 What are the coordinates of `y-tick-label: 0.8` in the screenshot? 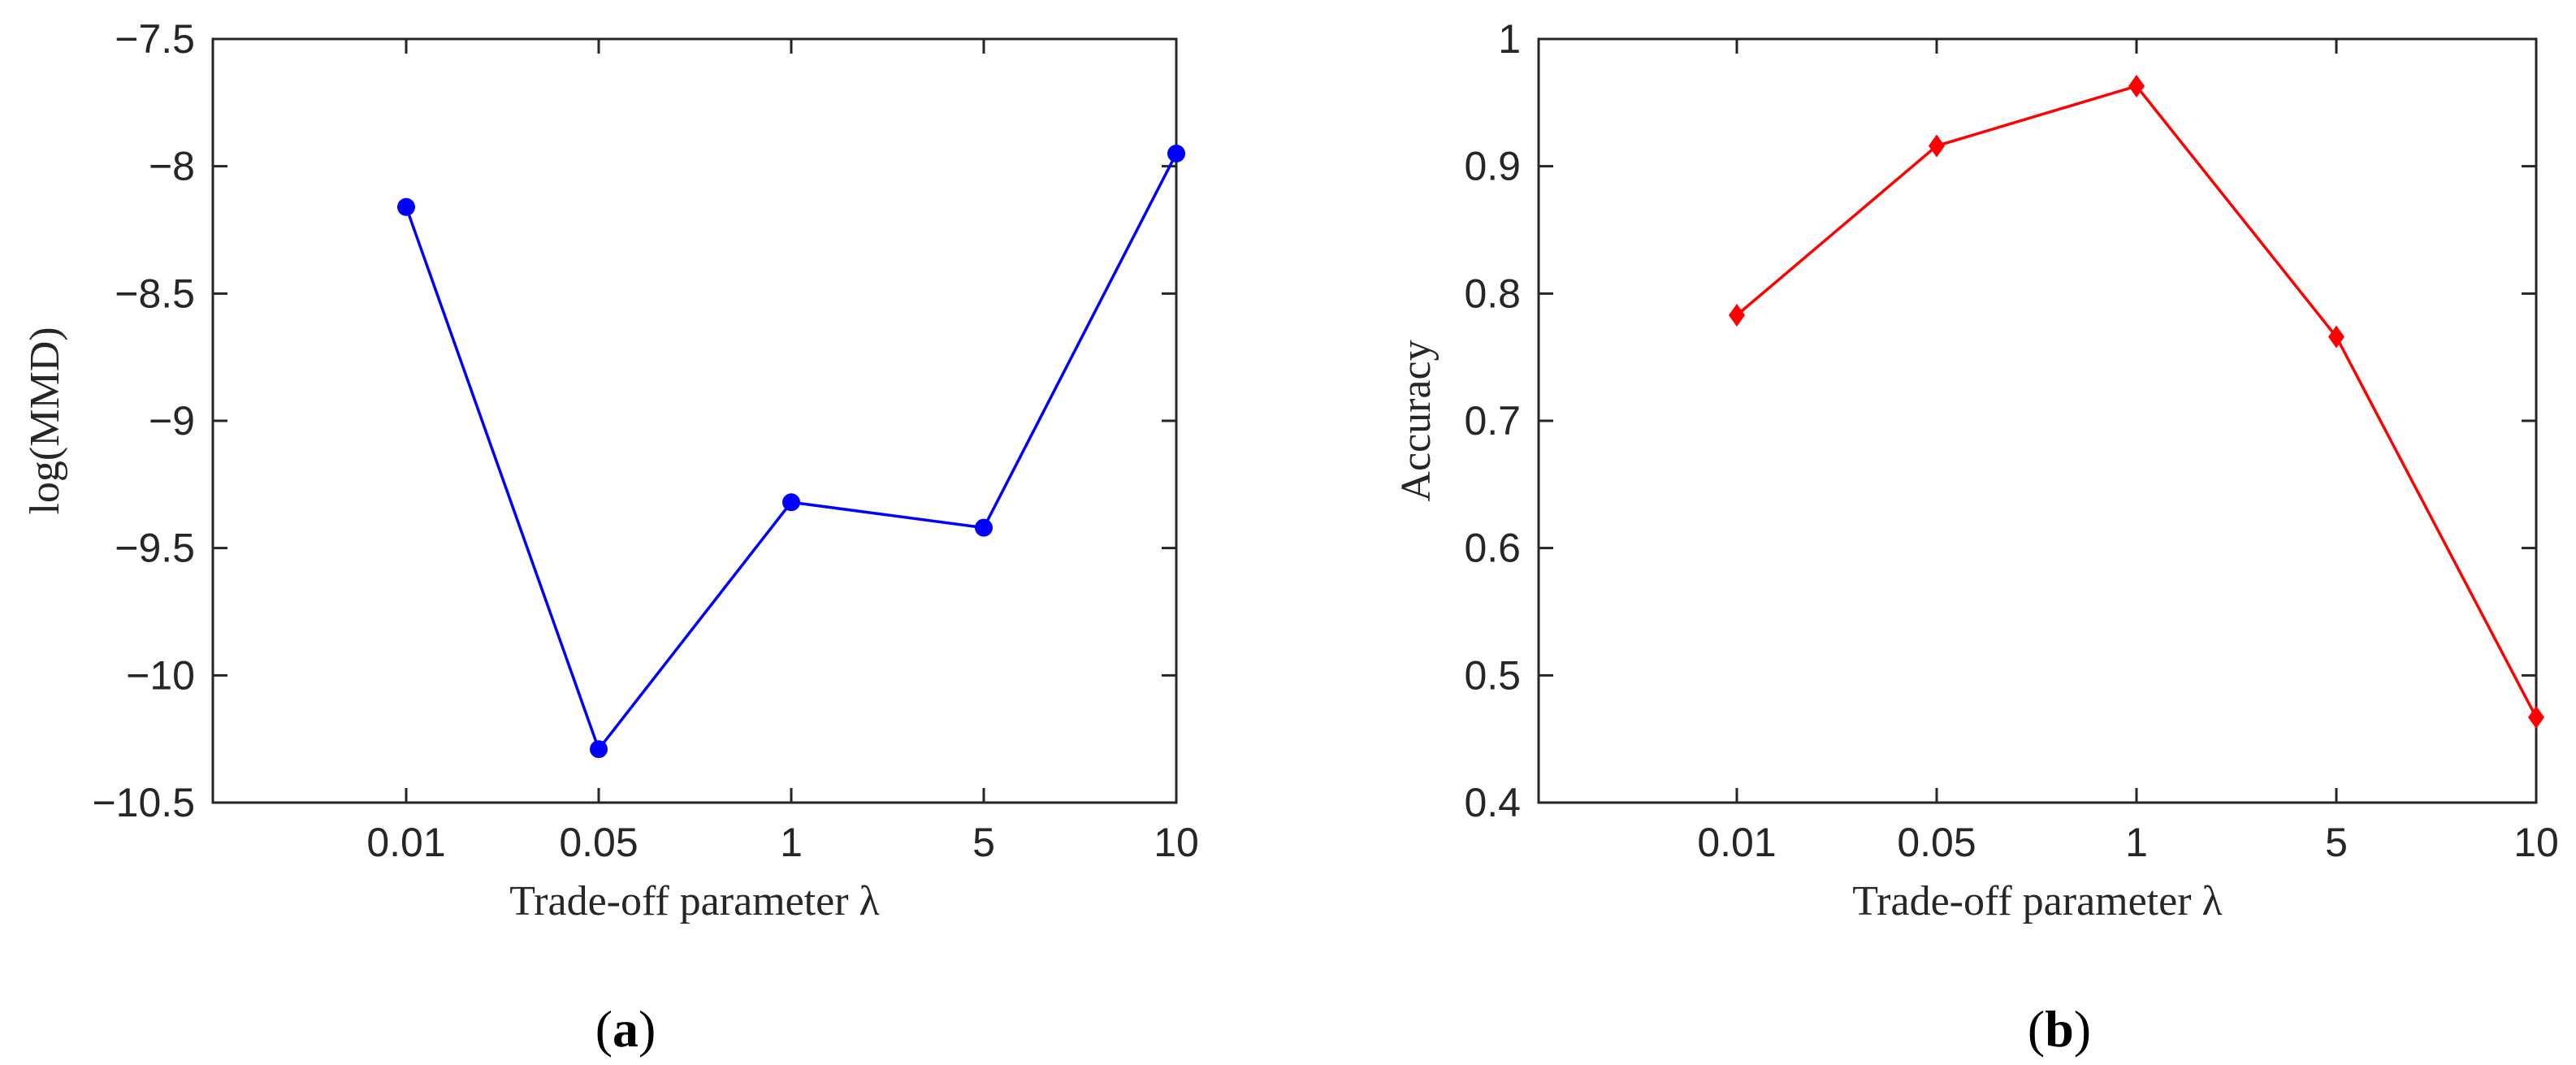 It's located at (1492, 293).